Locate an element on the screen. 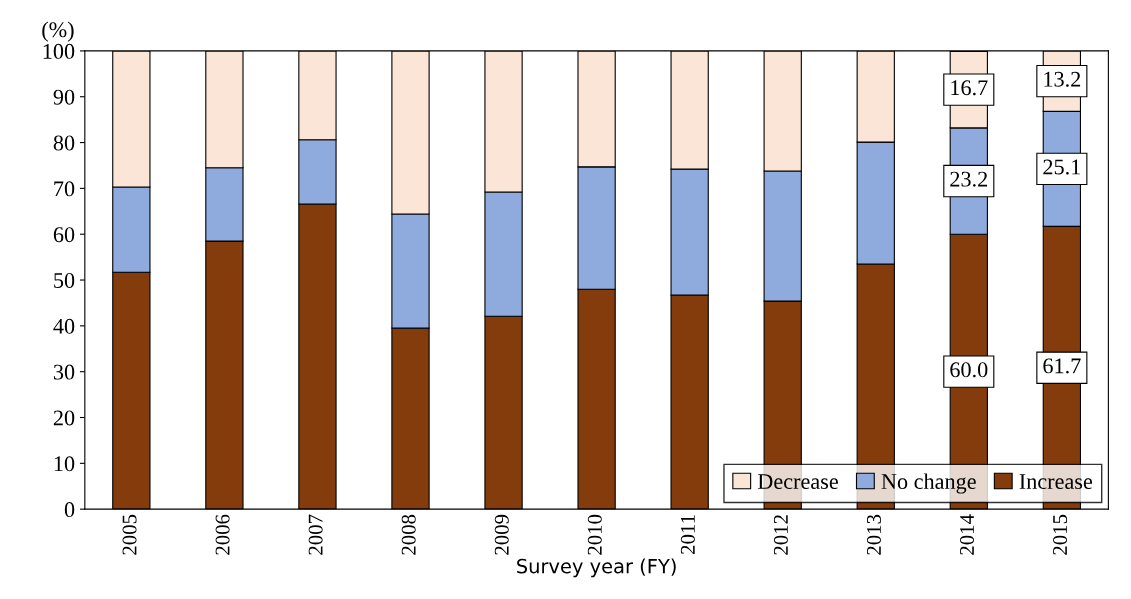 The width and height of the screenshot is (1131, 599). x-tick-label: 2005 is located at coordinates (129, 534).